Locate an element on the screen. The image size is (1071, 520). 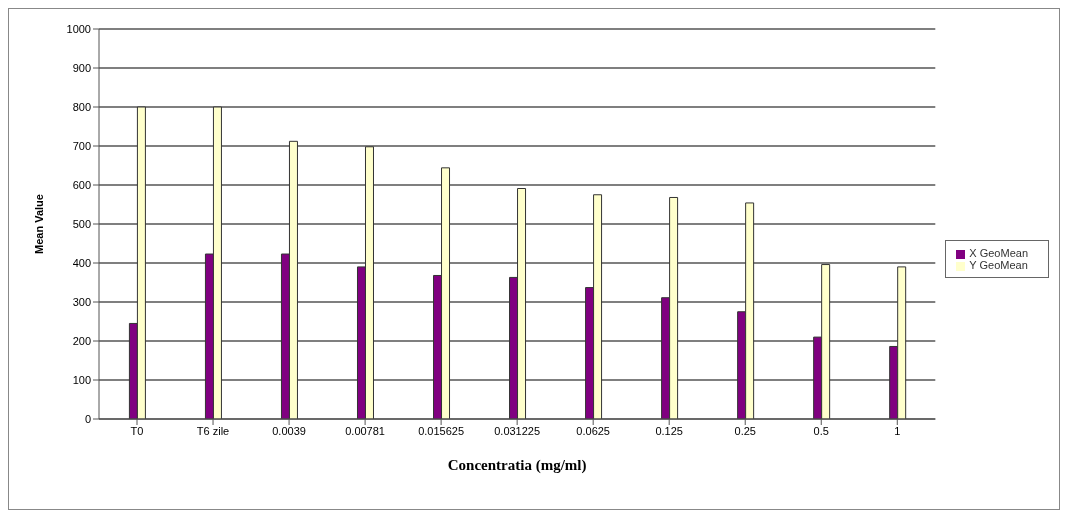
x-tick-label: 0.015625 is located at coordinates (441, 430).